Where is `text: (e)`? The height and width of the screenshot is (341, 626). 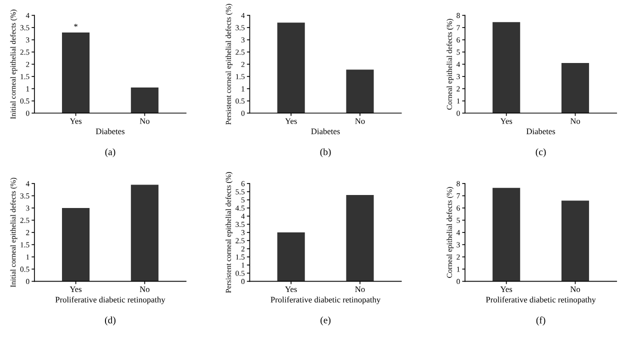
text: (e) is located at coordinates (325, 321).